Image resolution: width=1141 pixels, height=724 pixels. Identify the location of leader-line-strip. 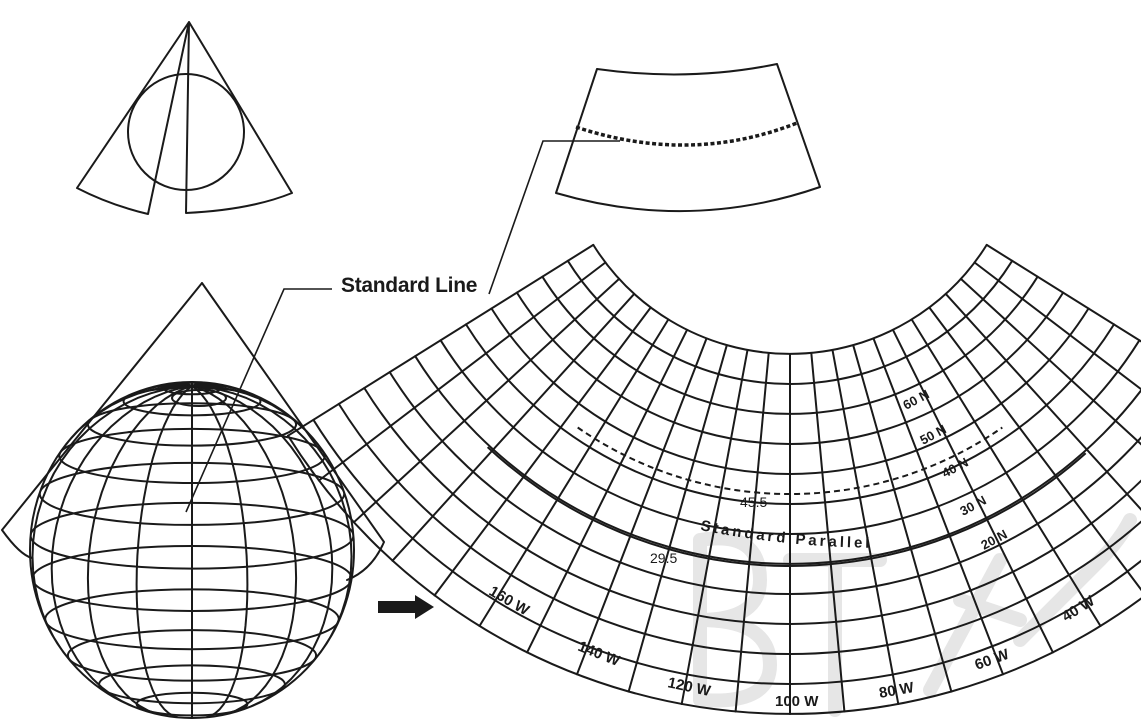
(554, 217).